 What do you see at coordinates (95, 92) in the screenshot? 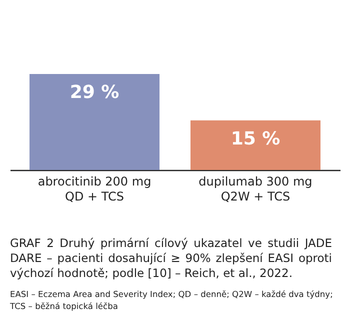
I see `data-label: 29 %` at bounding box center [95, 92].